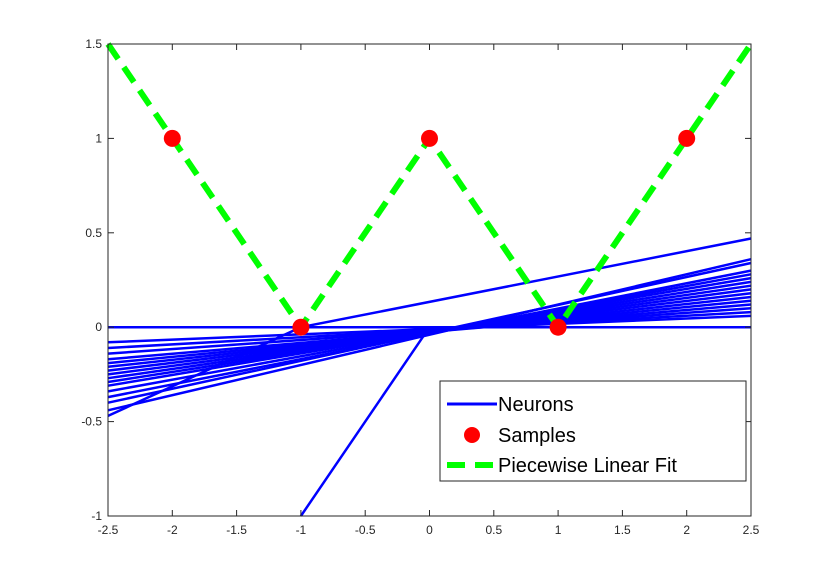  I want to click on x-tick-label-5: 0, so click(429, 530).